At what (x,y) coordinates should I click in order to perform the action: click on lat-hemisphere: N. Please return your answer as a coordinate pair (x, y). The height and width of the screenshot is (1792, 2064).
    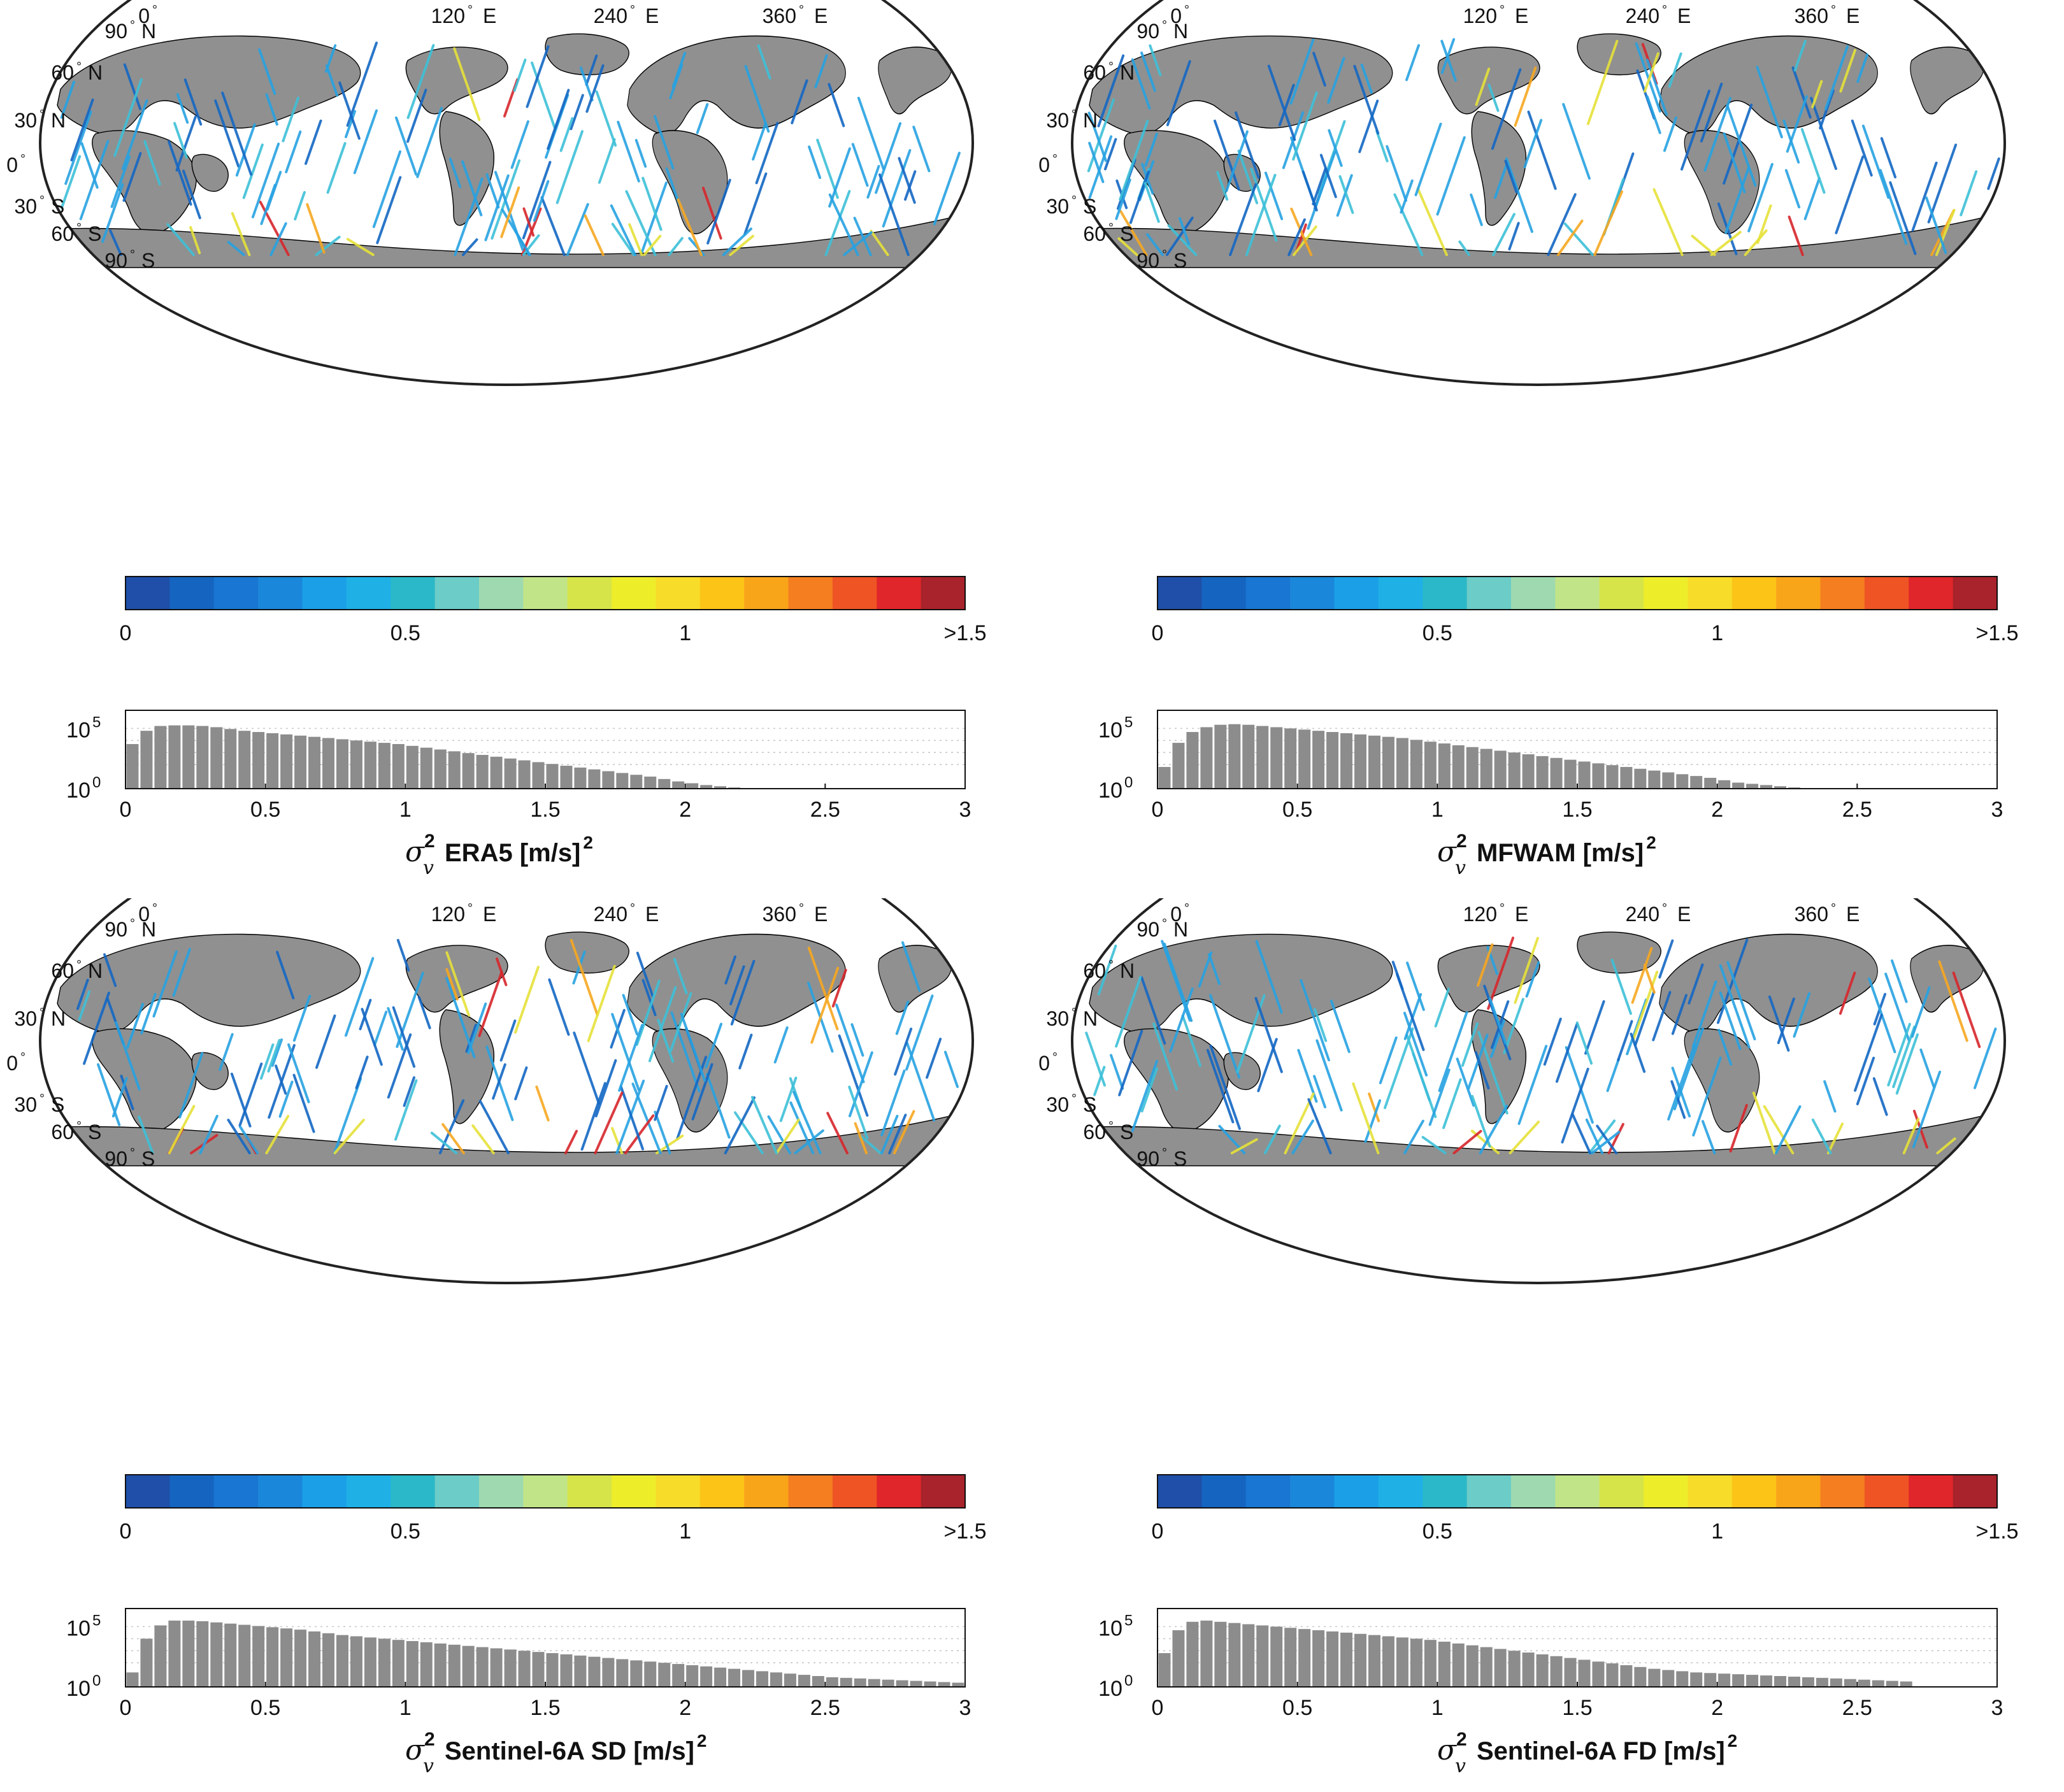
    Looking at the image, I should click on (148, 929).